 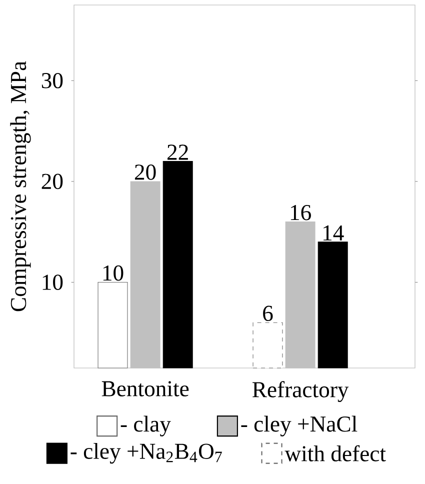 I want to click on y-tick-label: 20, so click(x=52, y=182).